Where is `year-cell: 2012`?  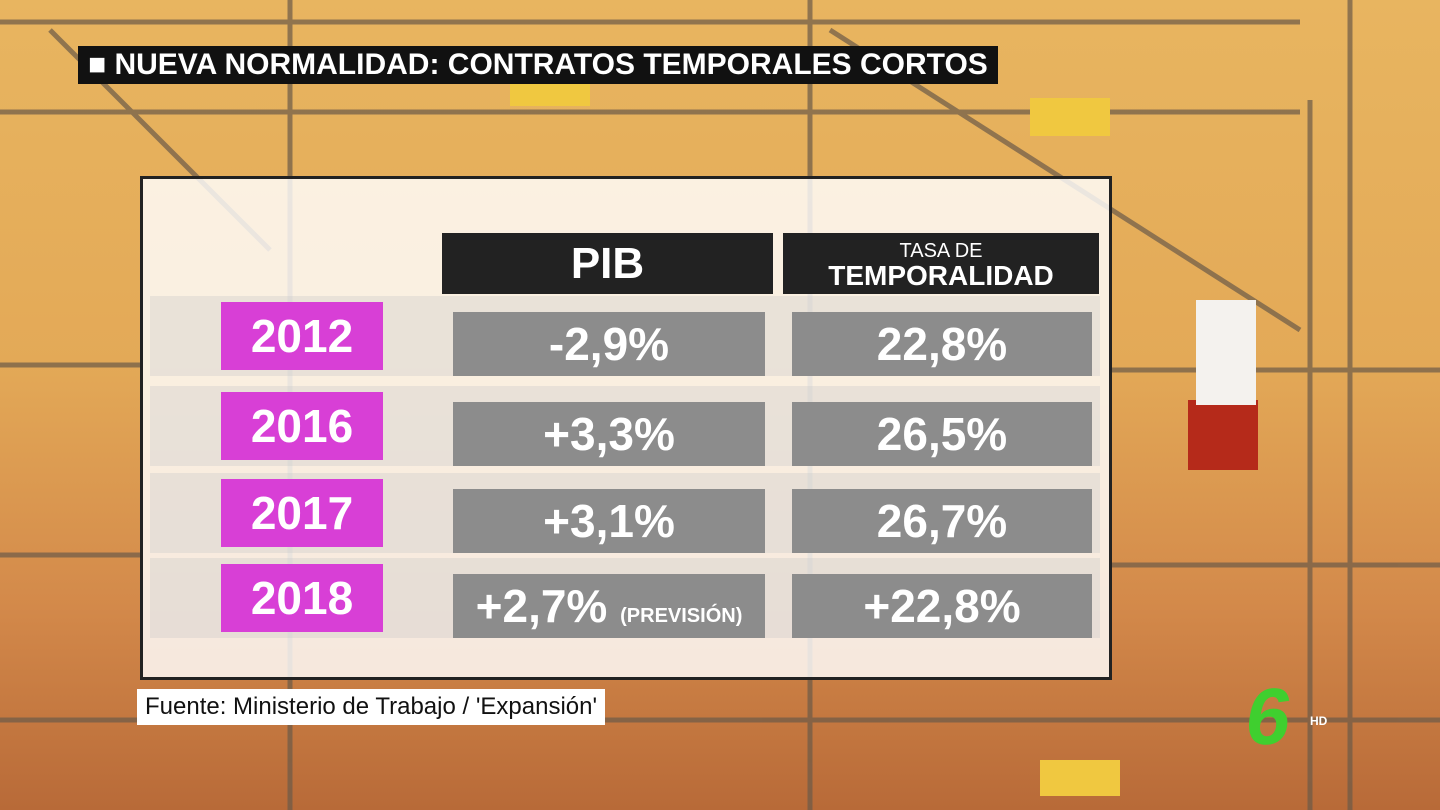
year-cell: 2012 is located at coordinates (302, 336).